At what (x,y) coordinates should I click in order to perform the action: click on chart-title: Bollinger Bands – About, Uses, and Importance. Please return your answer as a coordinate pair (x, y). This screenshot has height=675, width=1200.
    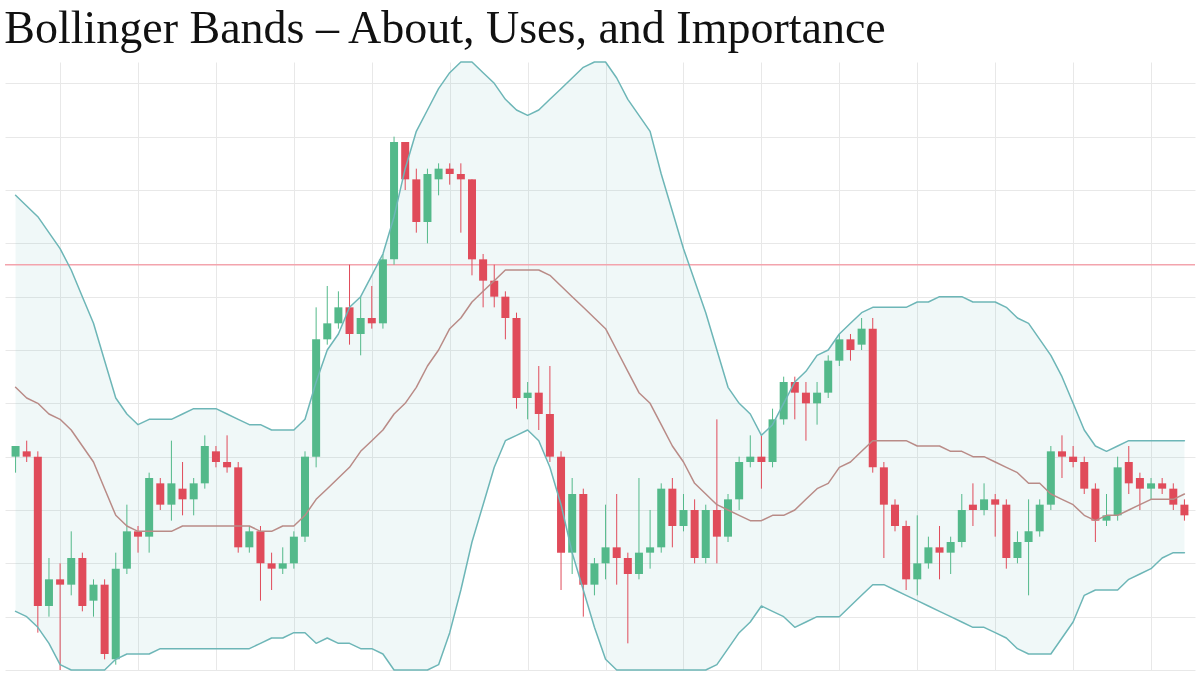
    Looking at the image, I should click on (445, 28).